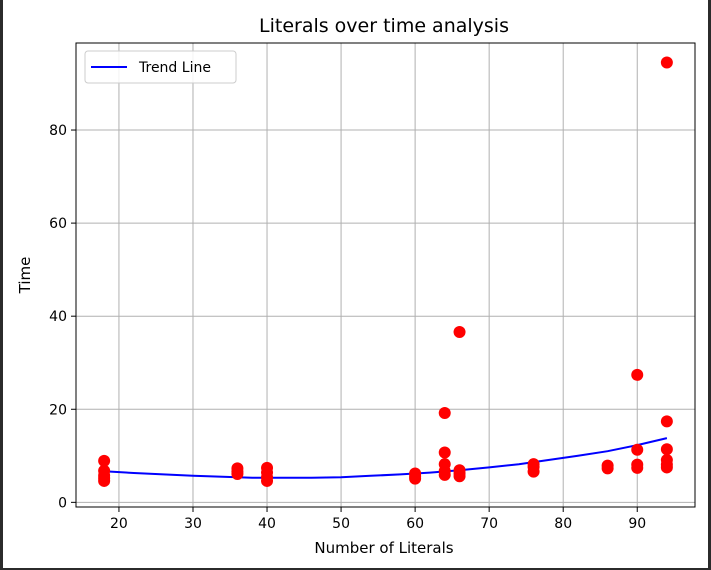 This screenshot has width=711, height=570. Describe the element at coordinates (58, 317) in the screenshot. I see `y-tick-label: 40` at that location.